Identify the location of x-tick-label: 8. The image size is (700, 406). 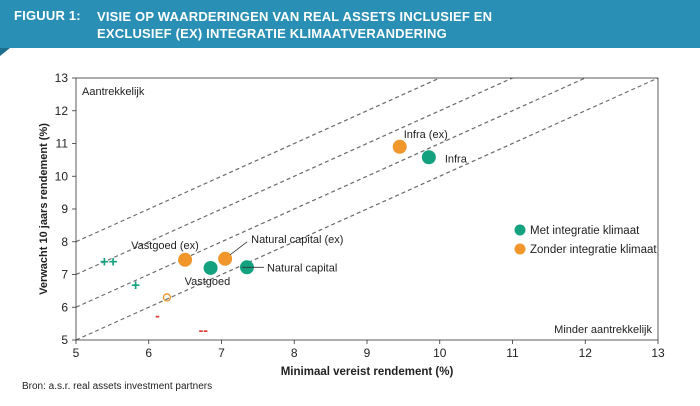
(294, 353).